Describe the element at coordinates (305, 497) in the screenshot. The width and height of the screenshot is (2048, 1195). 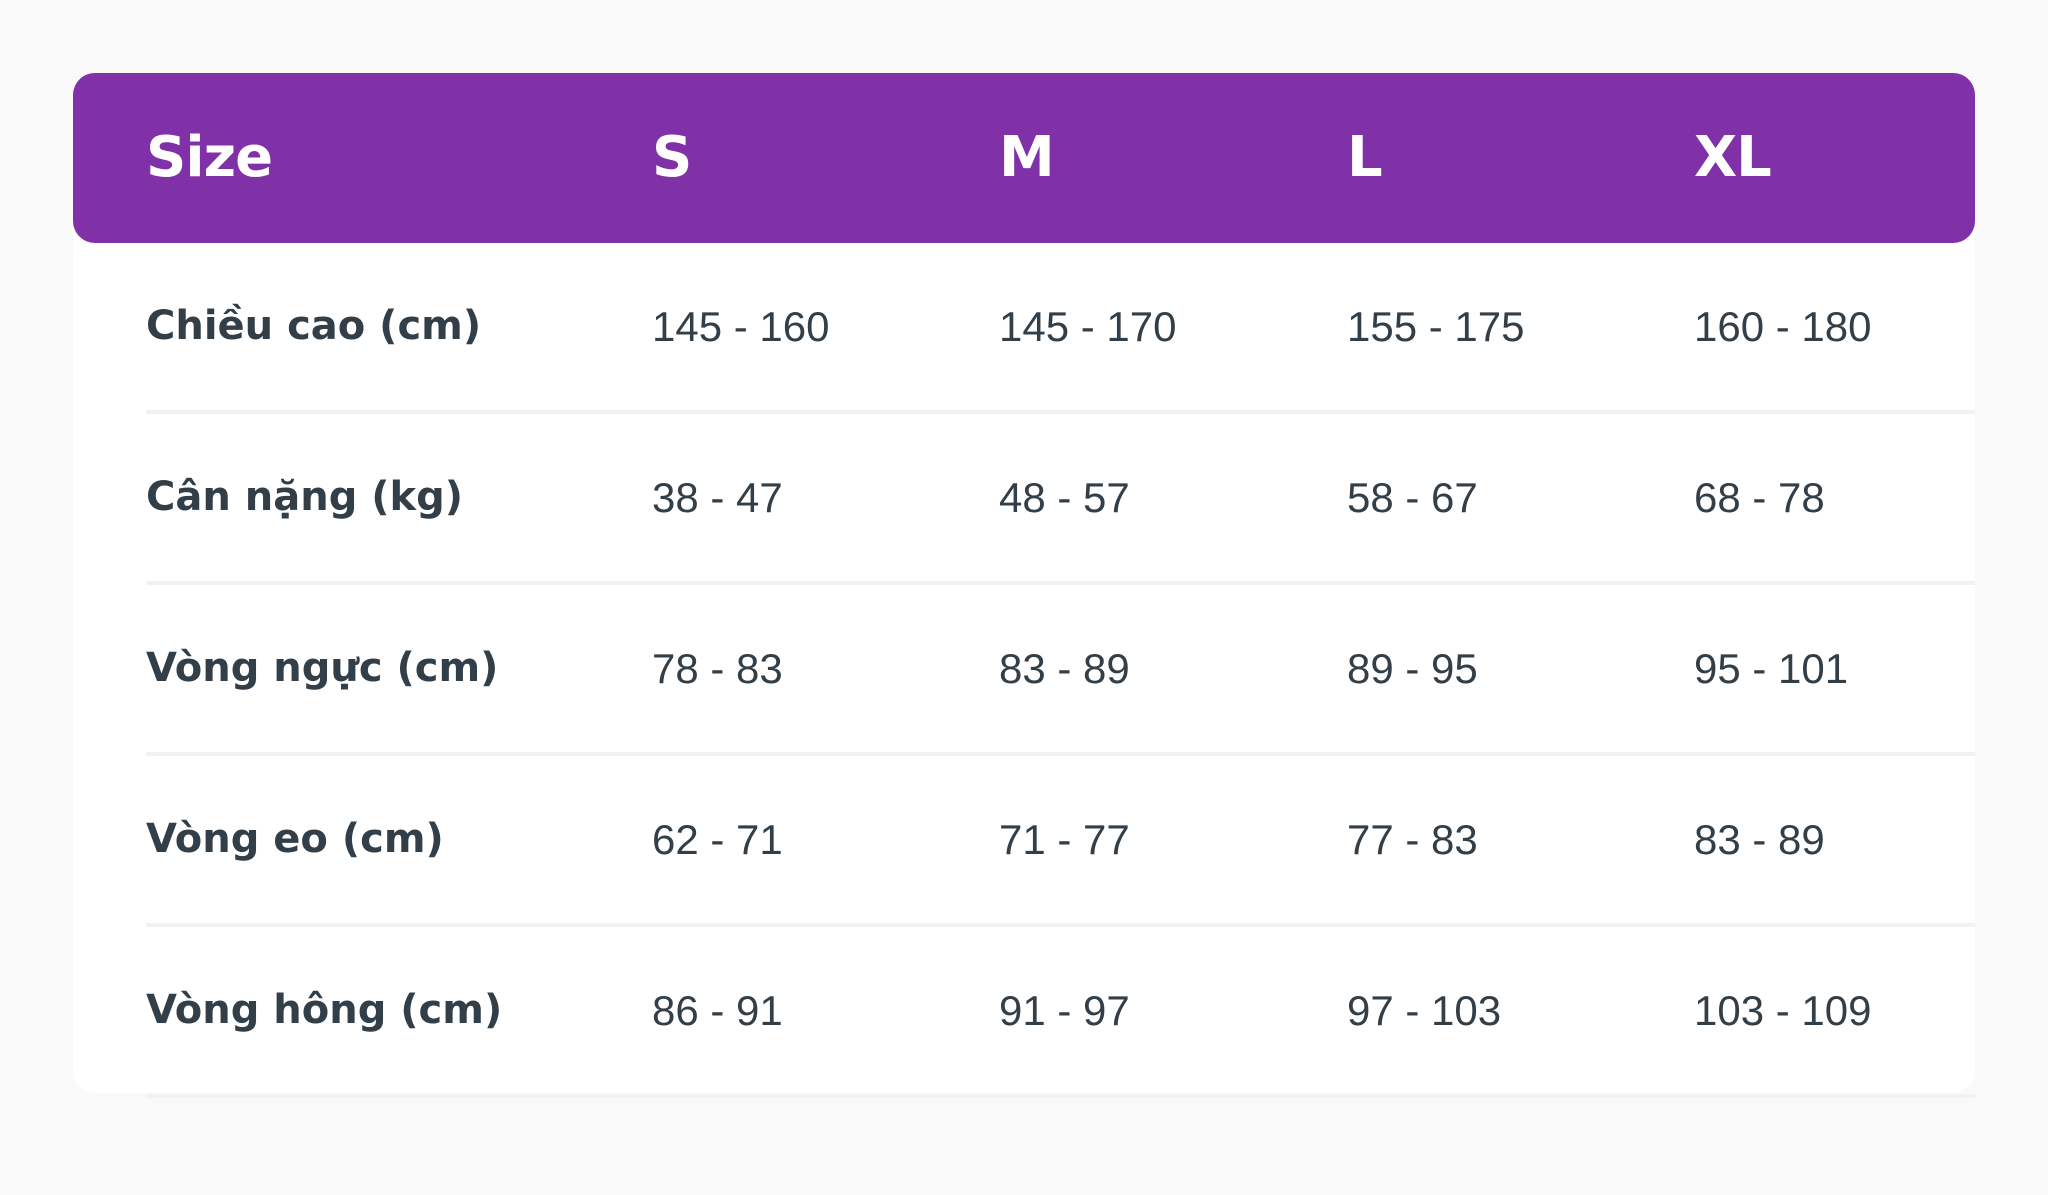
I see `row-label: Cân nặng (kg)` at that location.